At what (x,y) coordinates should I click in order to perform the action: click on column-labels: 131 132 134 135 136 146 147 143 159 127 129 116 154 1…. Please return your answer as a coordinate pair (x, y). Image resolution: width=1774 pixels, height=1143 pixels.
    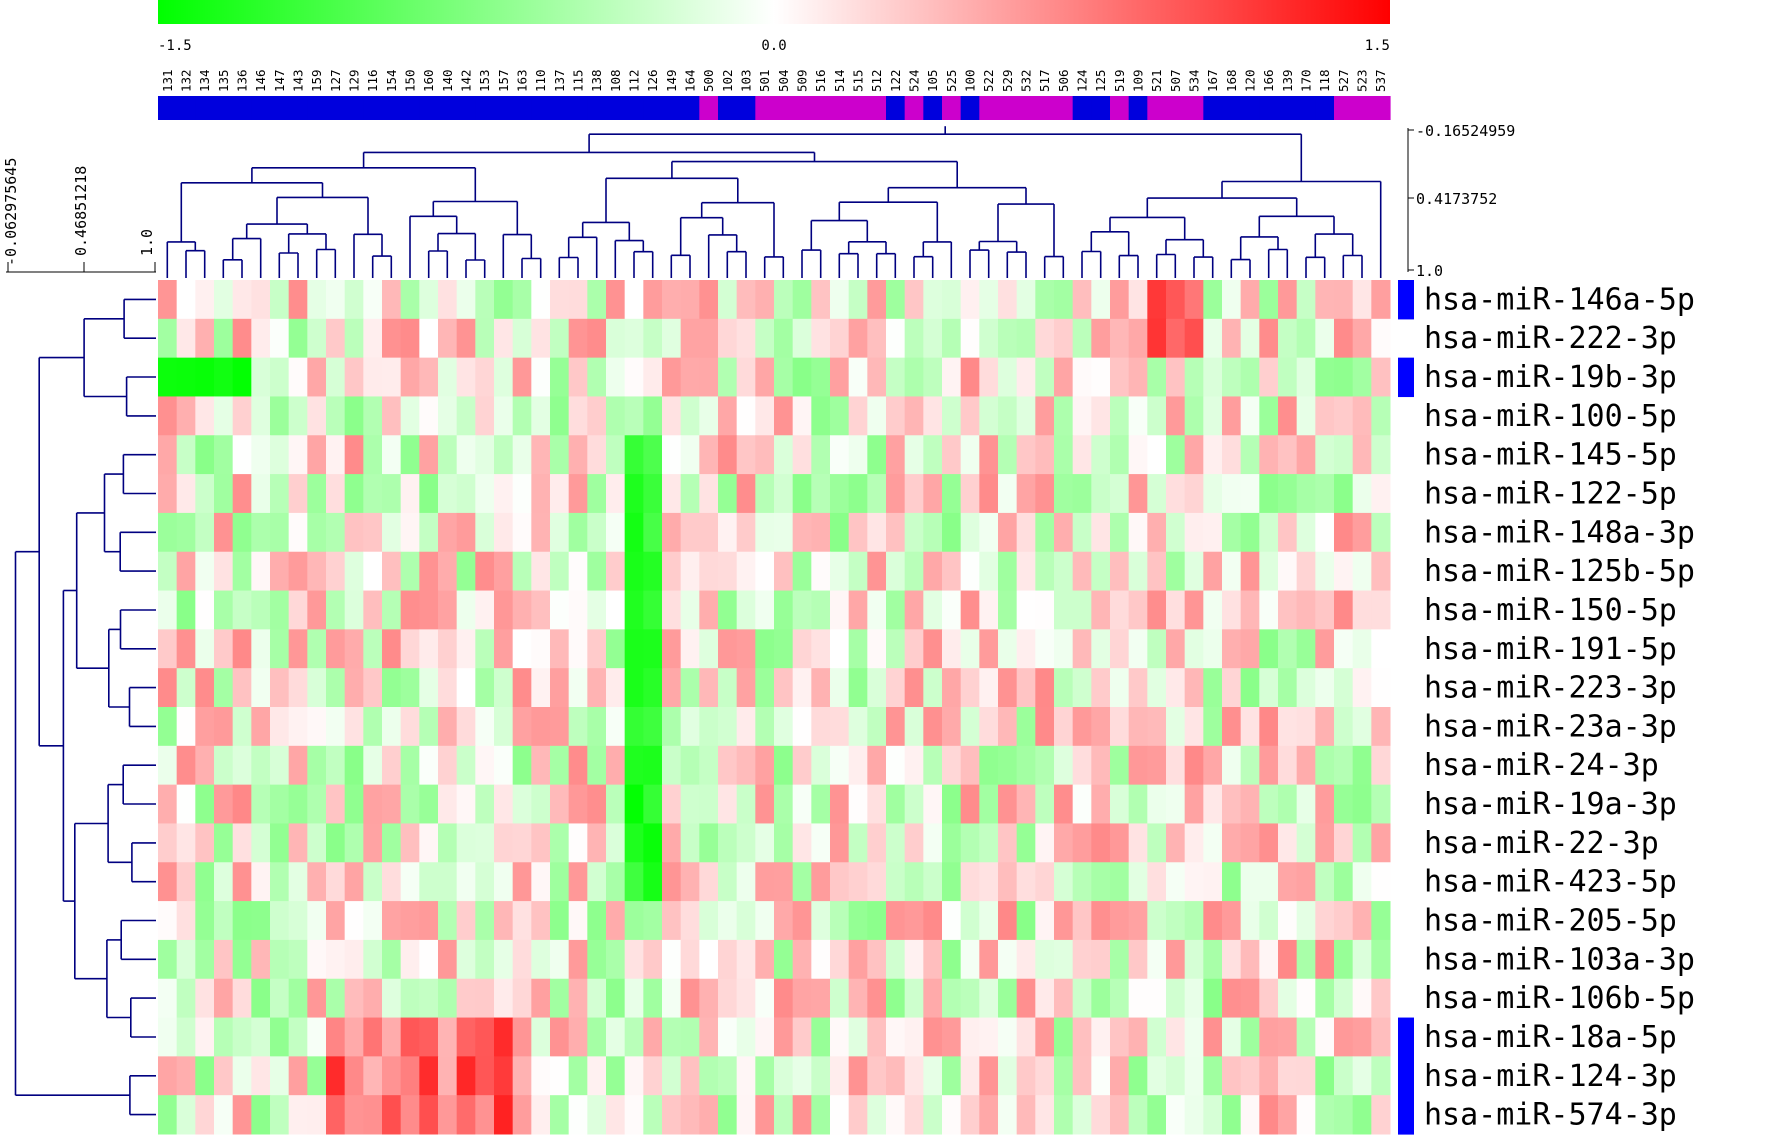
    Looking at the image, I should click on (774, 80).